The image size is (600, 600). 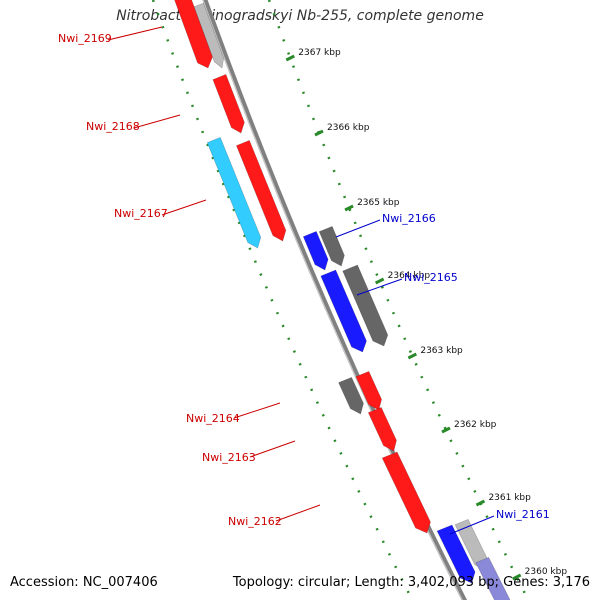 What do you see at coordinates (113, 126) in the screenshot?
I see `gene-label-nwi-2168: Nwi_2168` at bounding box center [113, 126].